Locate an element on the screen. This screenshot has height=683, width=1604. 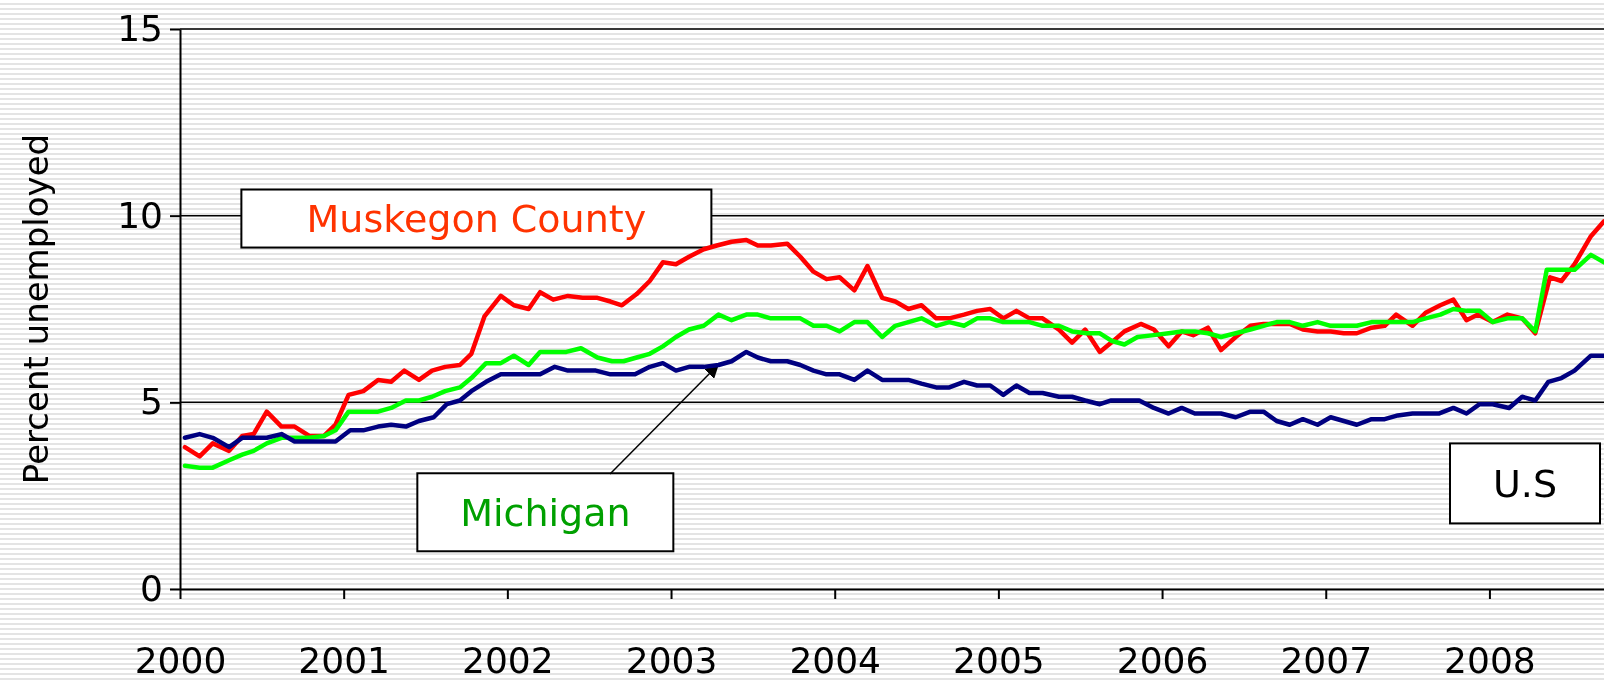
x-tick-label: 2005 is located at coordinates (999, 660).